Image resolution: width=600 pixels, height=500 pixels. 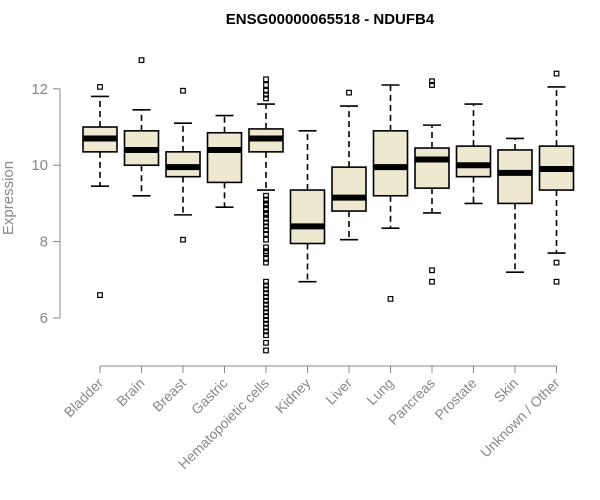 What do you see at coordinates (169, 395) in the screenshot?
I see `x-tick-label: Breast` at bounding box center [169, 395].